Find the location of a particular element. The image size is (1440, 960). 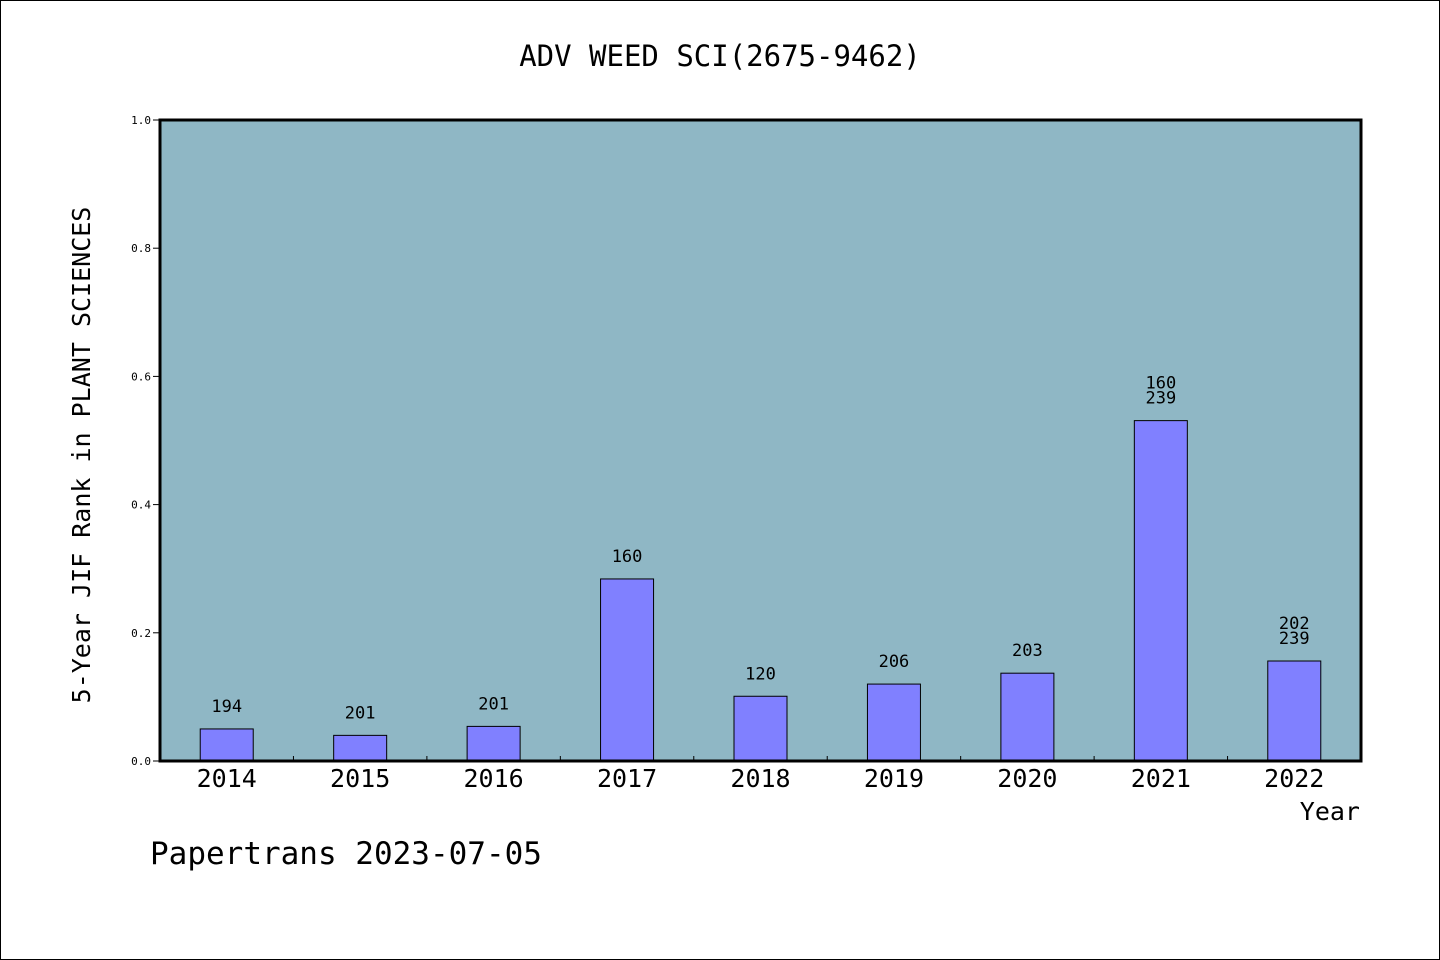

bar-label-2022-1: 202 is located at coordinates (1294, 624).